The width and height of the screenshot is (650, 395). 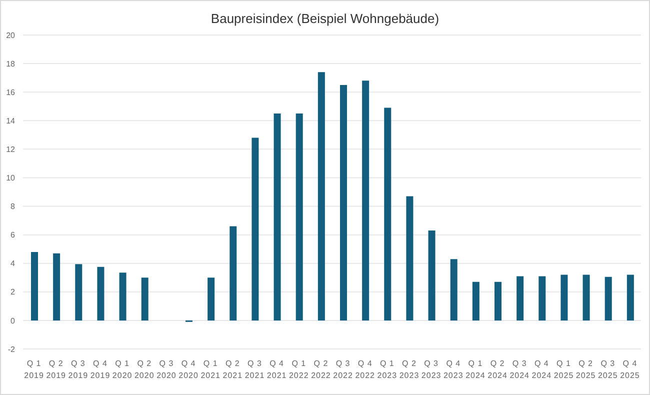 I want to click on x-tick-label: Q 1 2020, so click(x=122, y=369).